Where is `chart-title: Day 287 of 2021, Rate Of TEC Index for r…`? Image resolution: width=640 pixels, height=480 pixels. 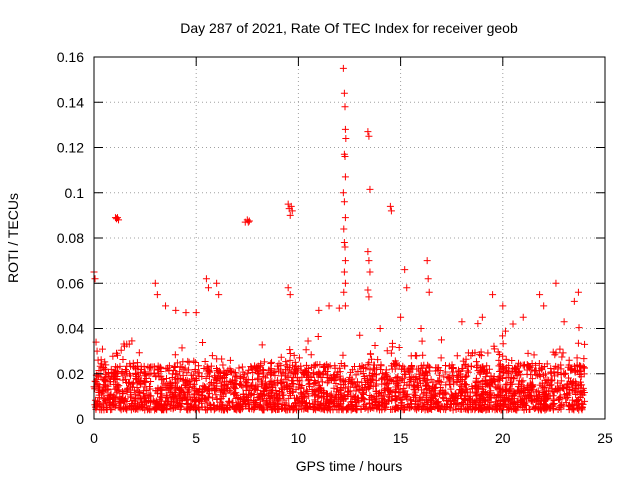 chart-title: Day 287 of 2021, Rate Of TEC Index for r… is located at coordinates (349, 28).